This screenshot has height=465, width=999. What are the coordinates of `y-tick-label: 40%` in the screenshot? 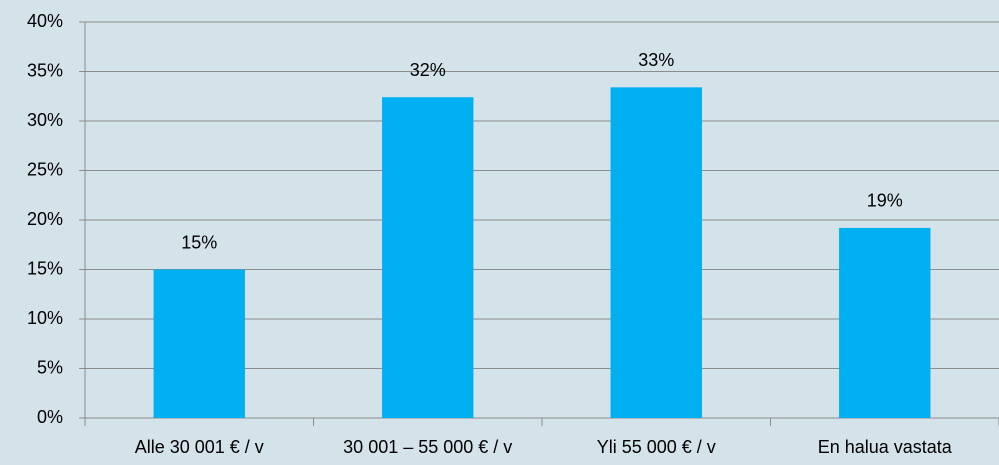 It's located at (45, 21).